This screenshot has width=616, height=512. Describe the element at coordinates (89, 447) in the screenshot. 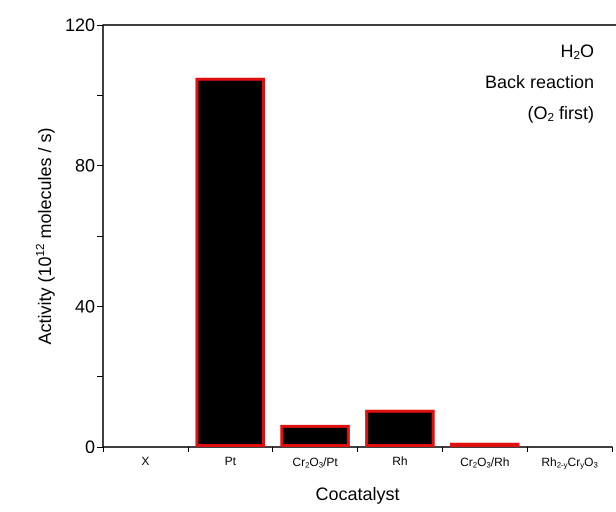

I see `y-tick-label: 0` at that location.